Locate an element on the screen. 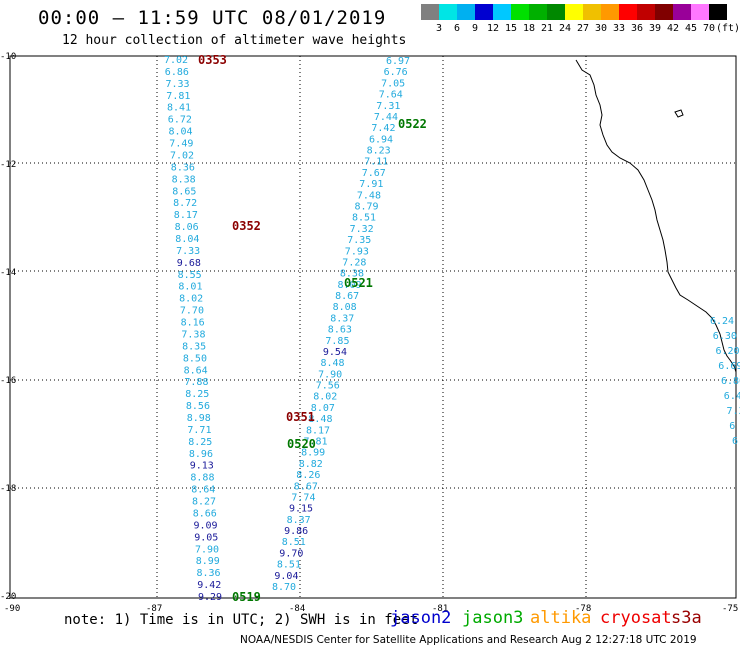  lon-label: -84 is located at coordinates (297, 609).